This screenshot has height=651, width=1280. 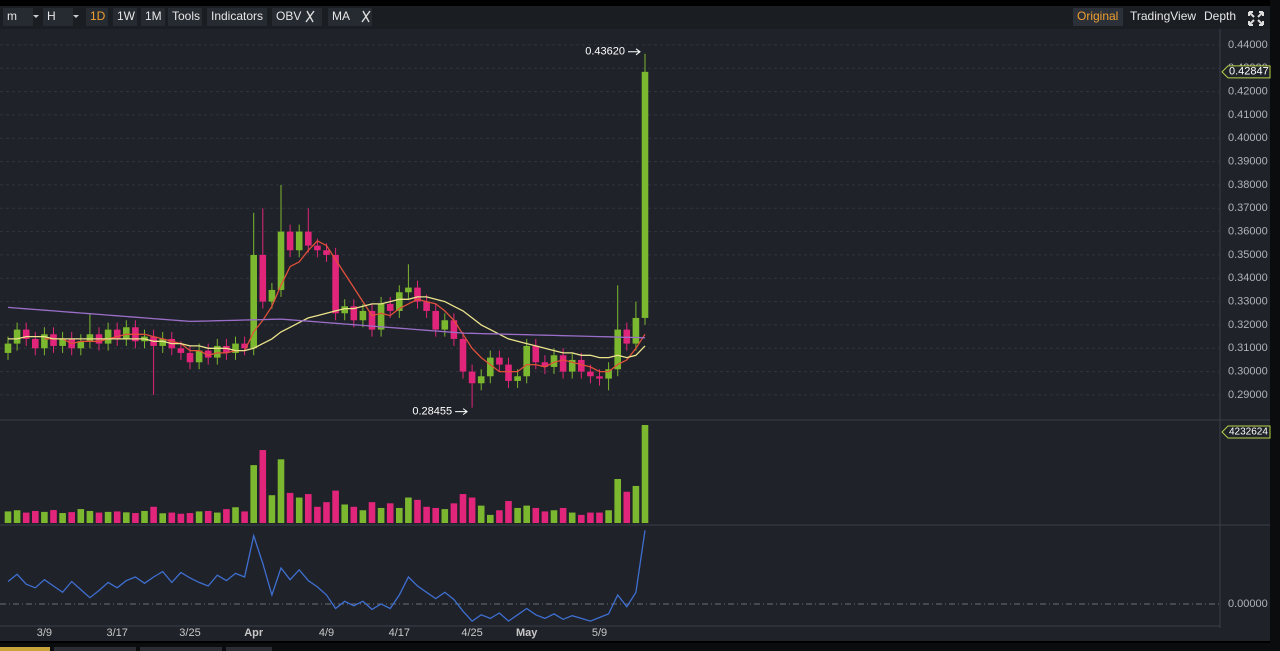 What do you see at coordinates (345, 306) in the screenshot?
I see `ma-line` at bounding box center [345, 306].